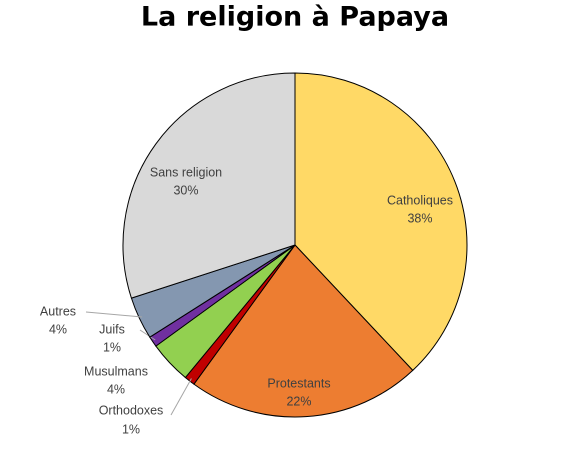 The image size is (575, 451). I want to click on slice-value-label: 38%, so click(419, 218).